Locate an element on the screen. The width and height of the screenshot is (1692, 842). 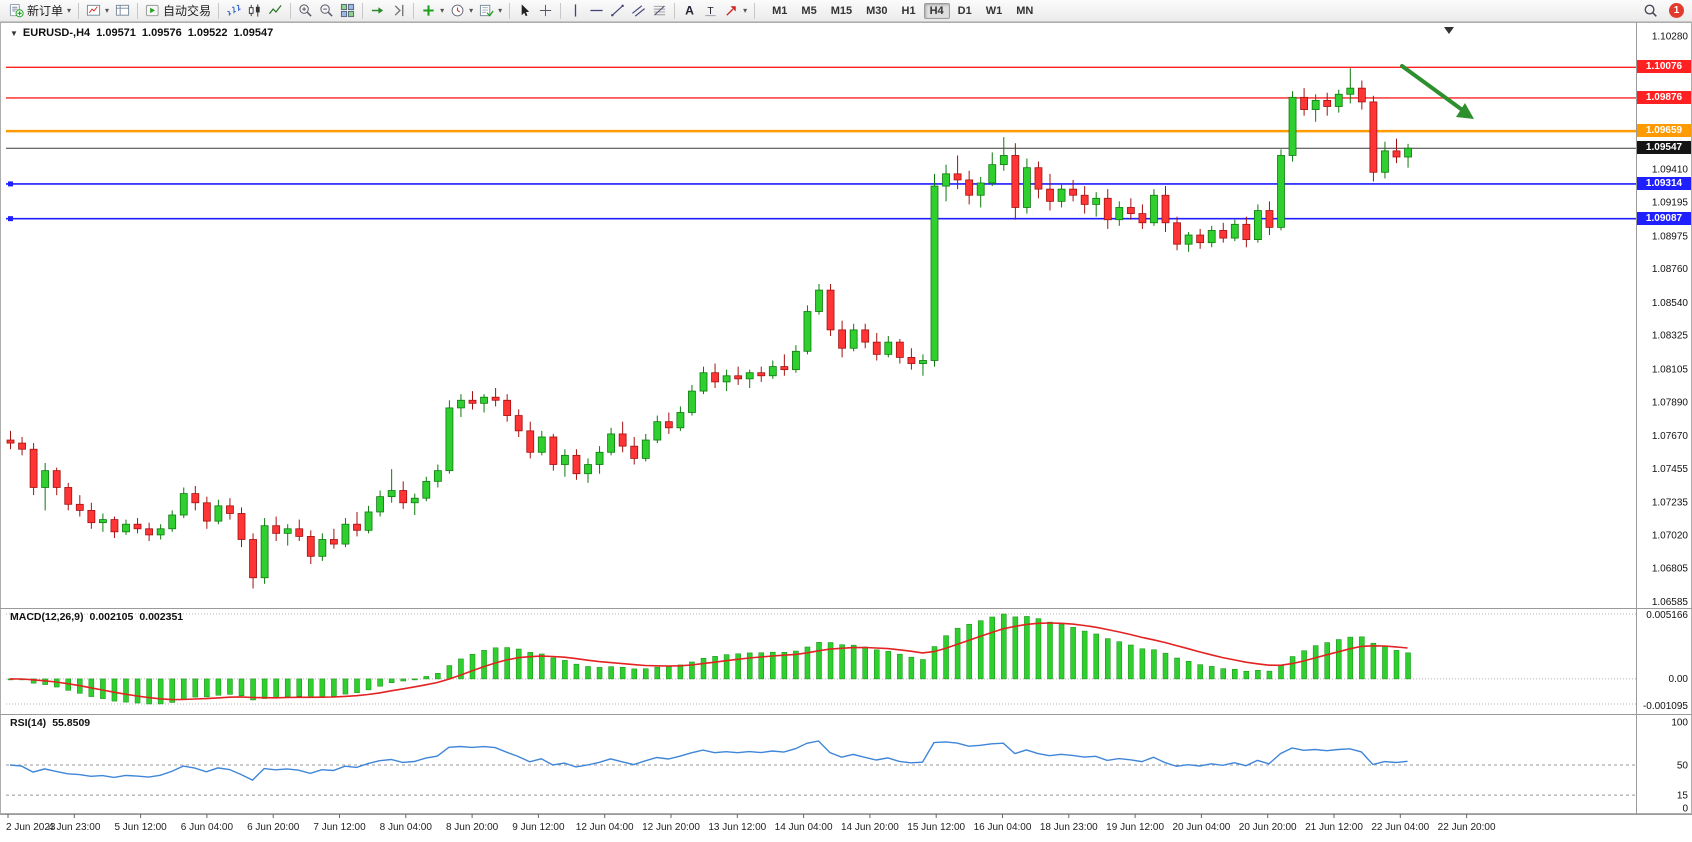
timeframe-mn-button: MN is located at coordinates (1025, 10).